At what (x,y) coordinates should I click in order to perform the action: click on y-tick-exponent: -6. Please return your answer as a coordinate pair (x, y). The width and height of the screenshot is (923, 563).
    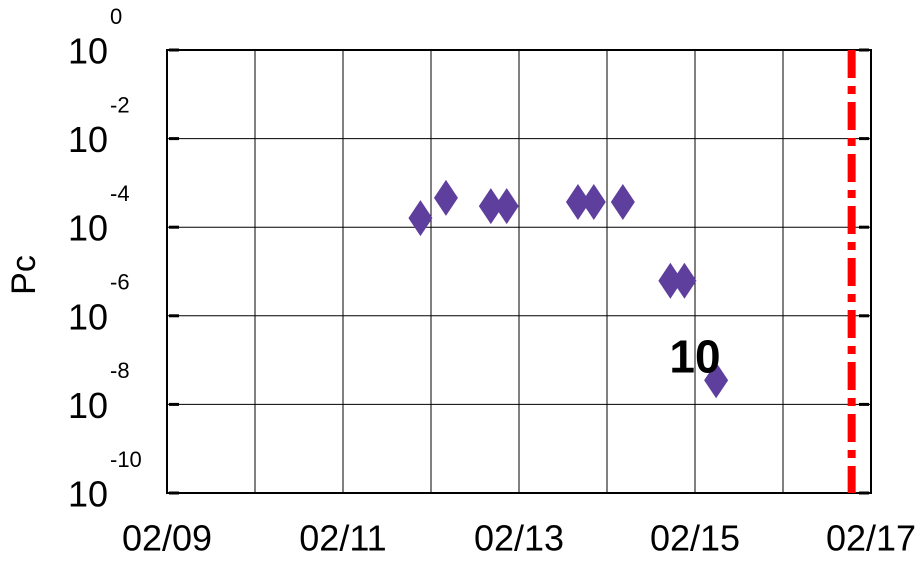
    Looking at the image, I should click on (120, 282).